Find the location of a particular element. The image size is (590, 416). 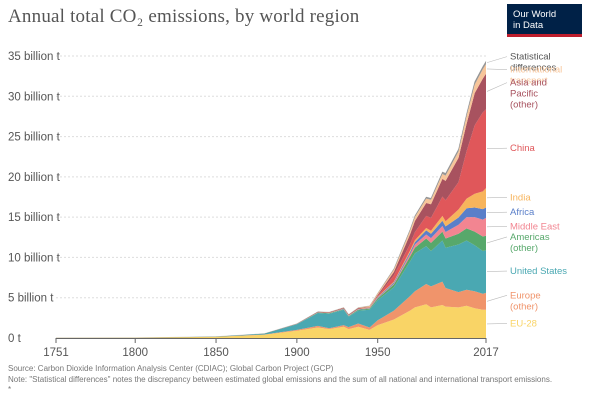

y-tick-label: 15 billion t is located at coordinates (34, 218).